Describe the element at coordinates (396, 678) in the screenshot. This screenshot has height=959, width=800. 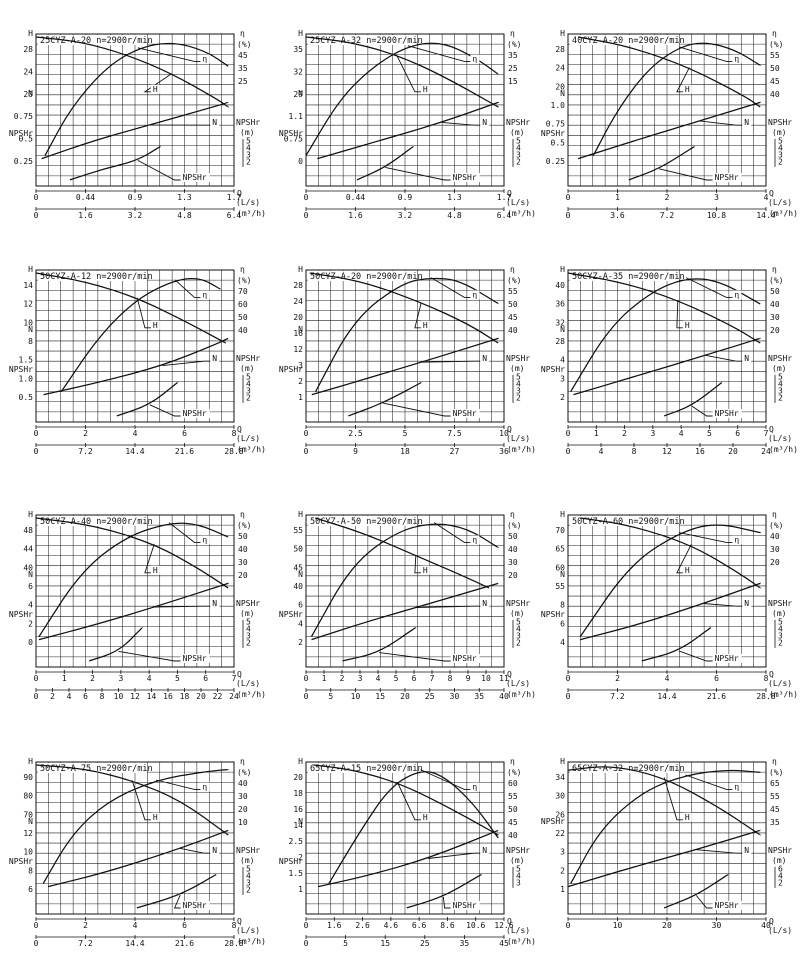
I see `x-tick-label-ls: 5` at that location.